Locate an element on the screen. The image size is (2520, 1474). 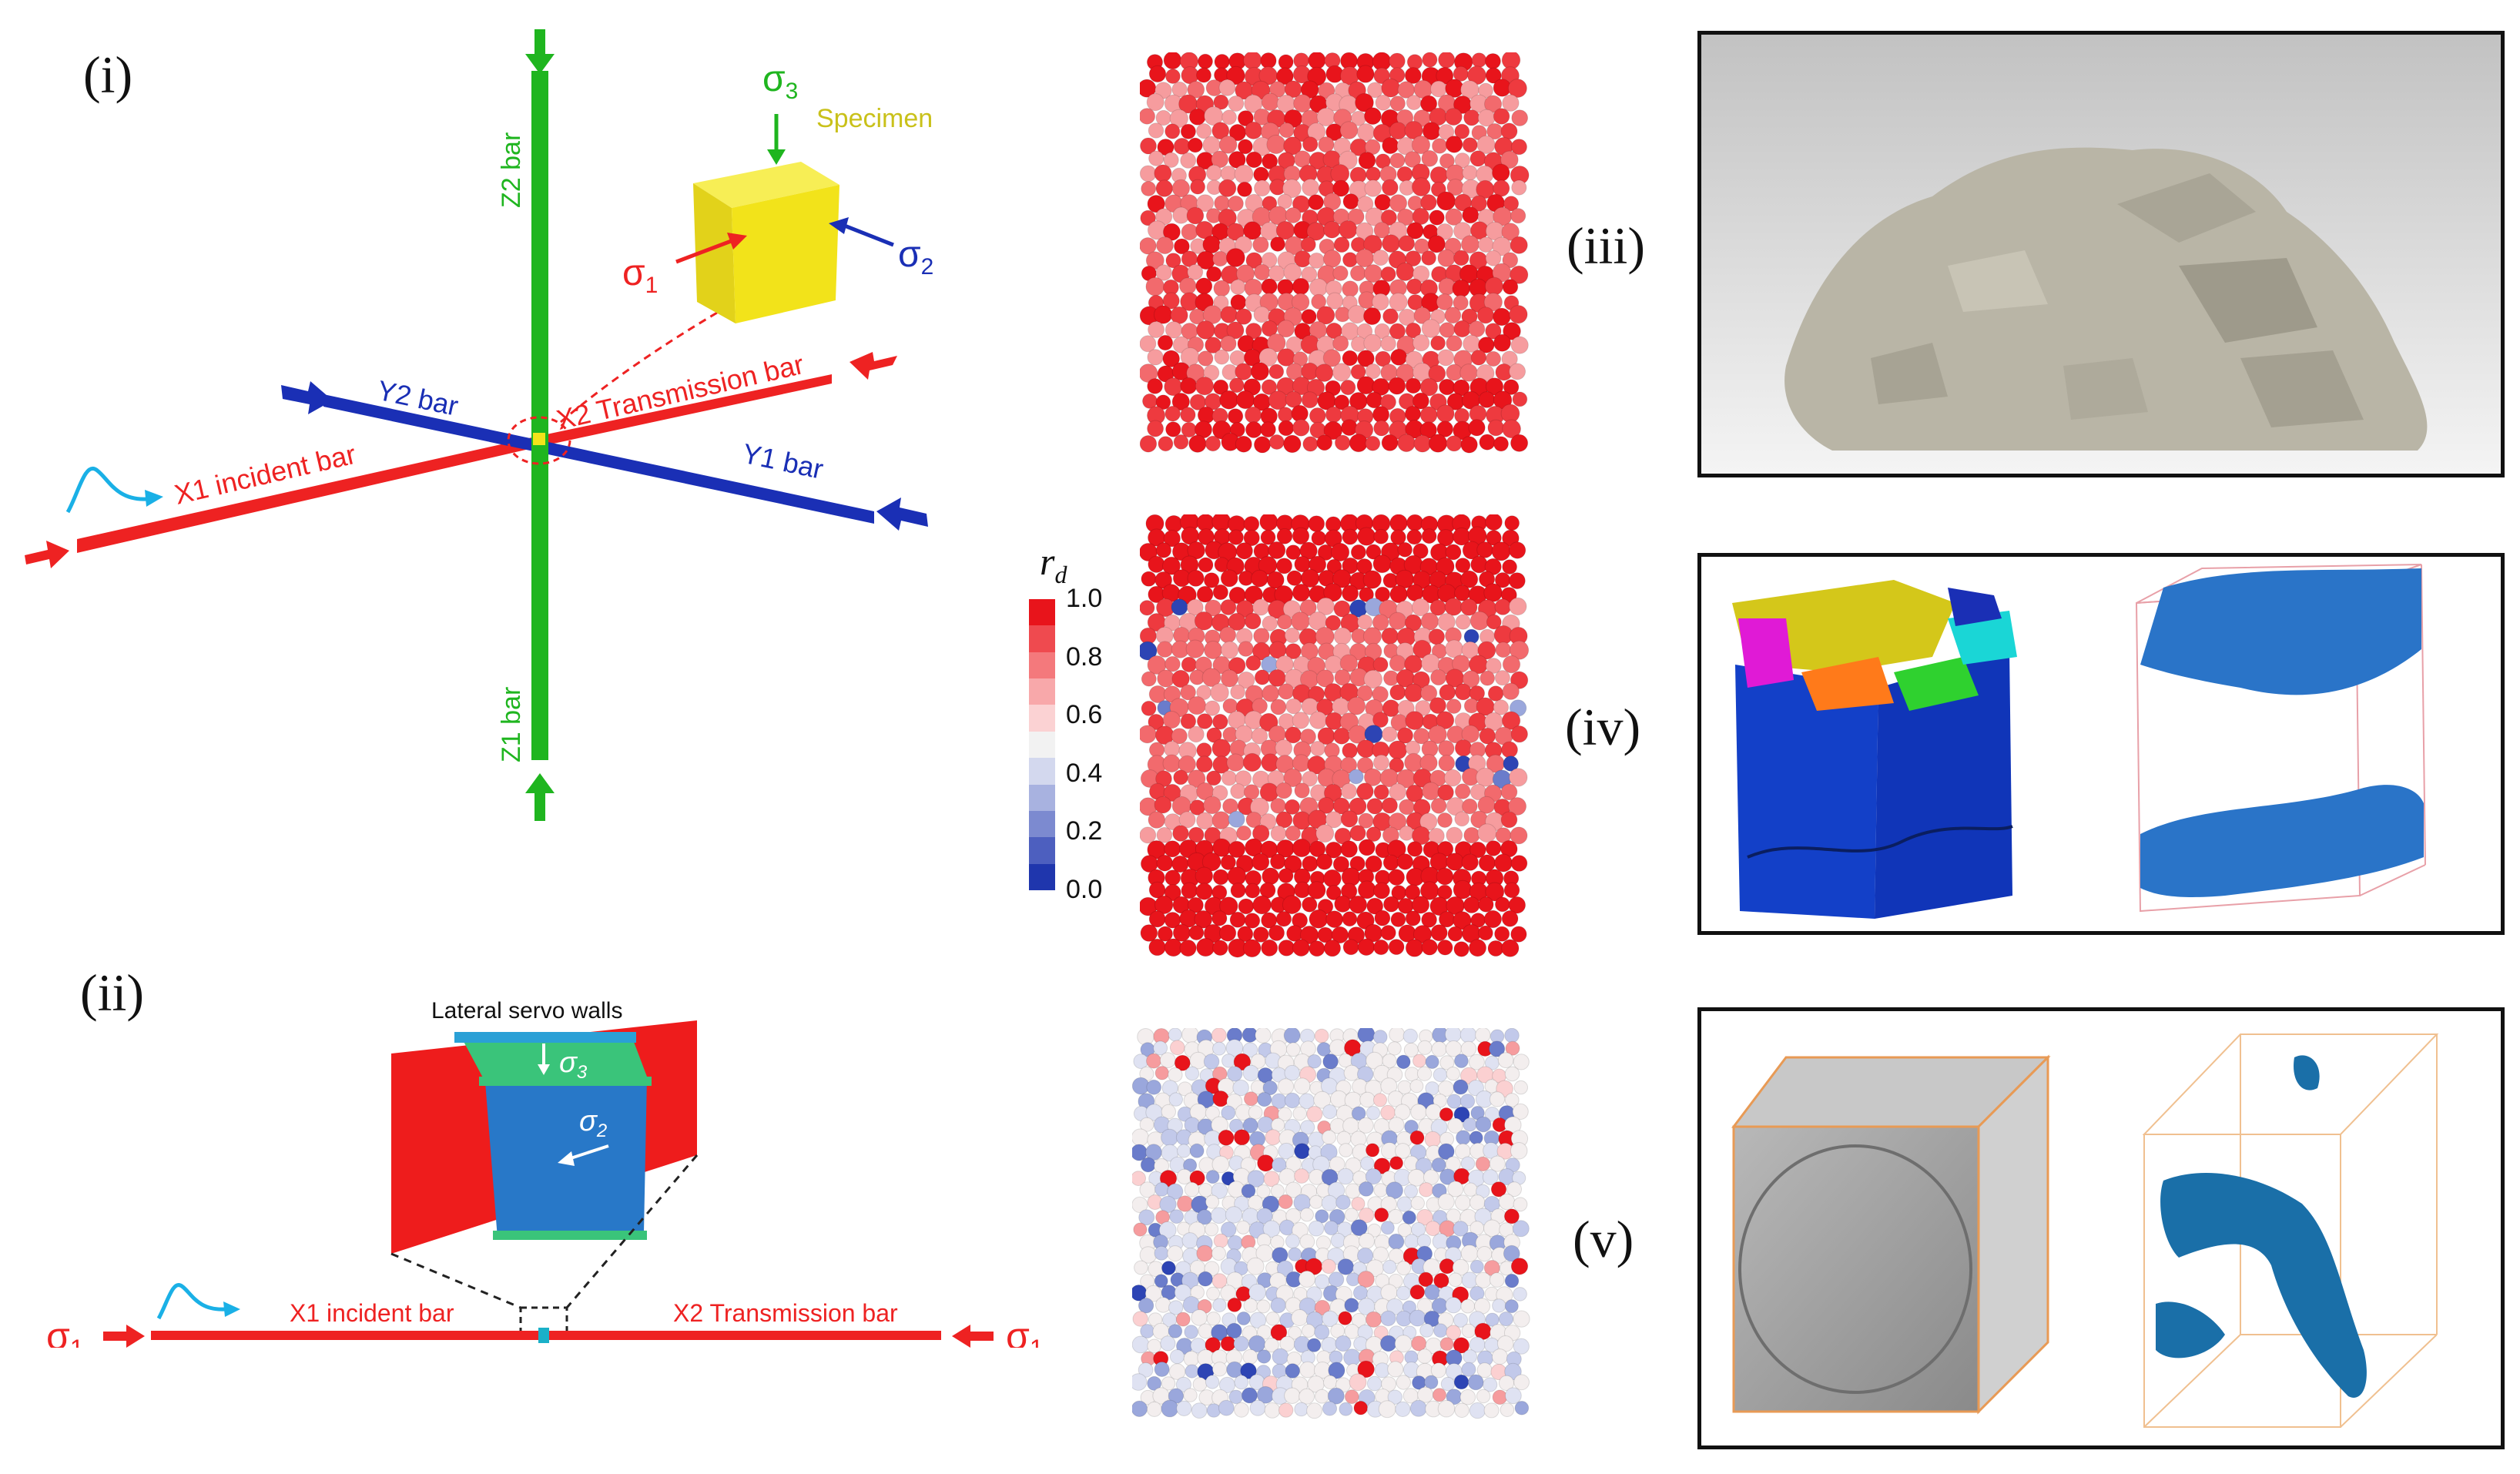
colorbar-segment is located at coordinates (1042, 665).